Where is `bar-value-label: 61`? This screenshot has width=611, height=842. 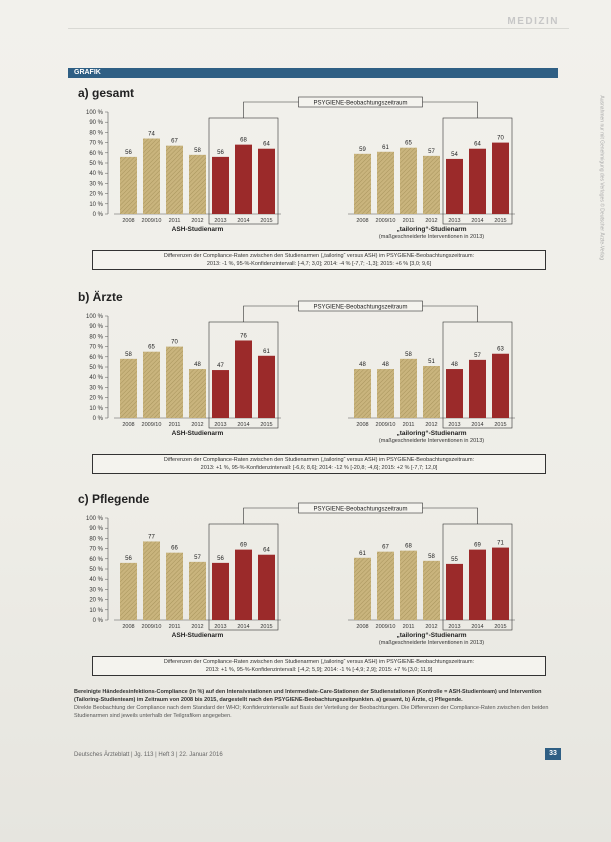
bar-value-label: 61 is located at coordinates (266, 352).